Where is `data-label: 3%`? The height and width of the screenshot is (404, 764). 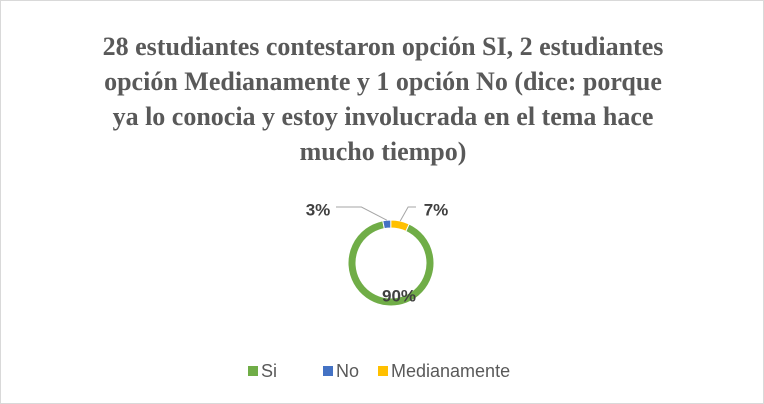 data-label: 3% is located at coordinates (318, 209).